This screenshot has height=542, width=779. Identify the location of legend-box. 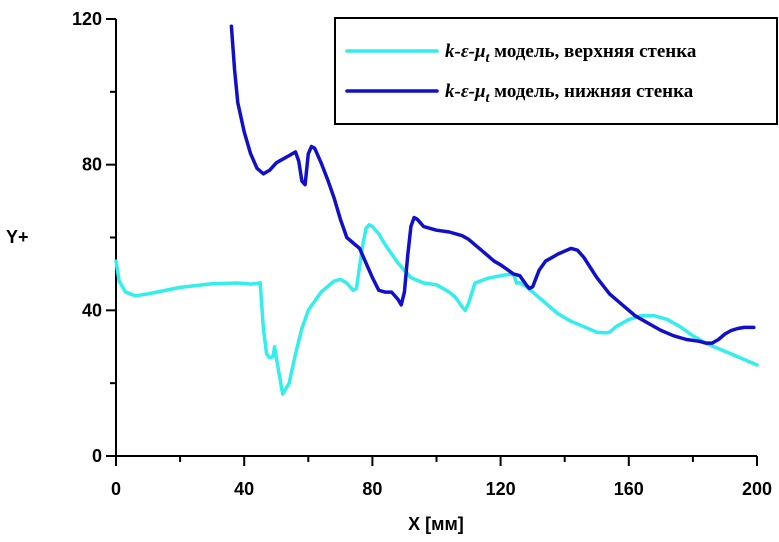
(556, 71).